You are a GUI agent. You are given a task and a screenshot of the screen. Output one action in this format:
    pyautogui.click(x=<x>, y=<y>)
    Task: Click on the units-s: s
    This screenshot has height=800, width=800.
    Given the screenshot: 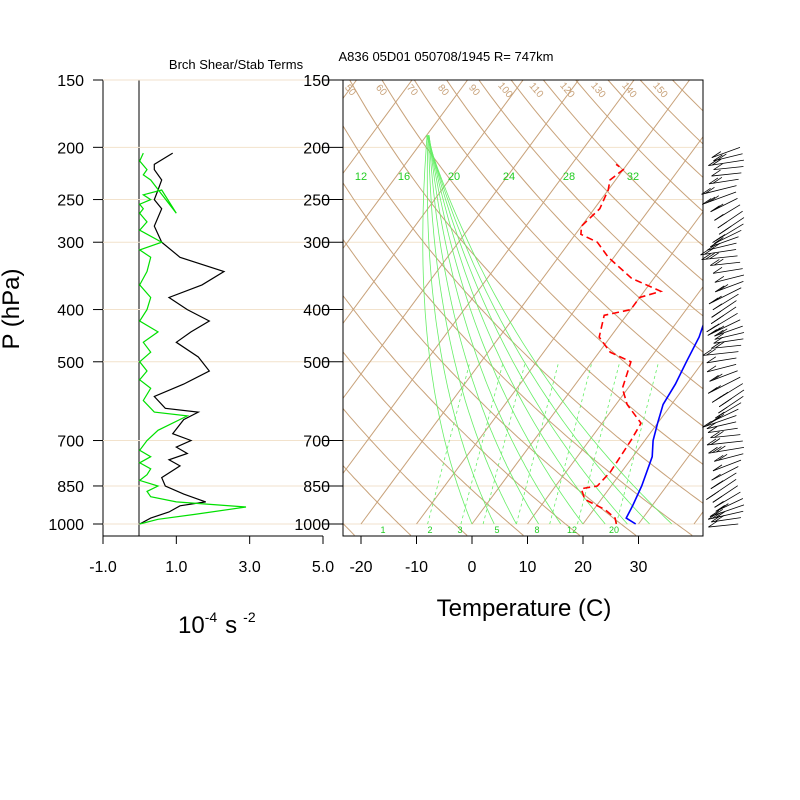 What is the action you would take?
    pyautogui.click(x=231, y=625)
    